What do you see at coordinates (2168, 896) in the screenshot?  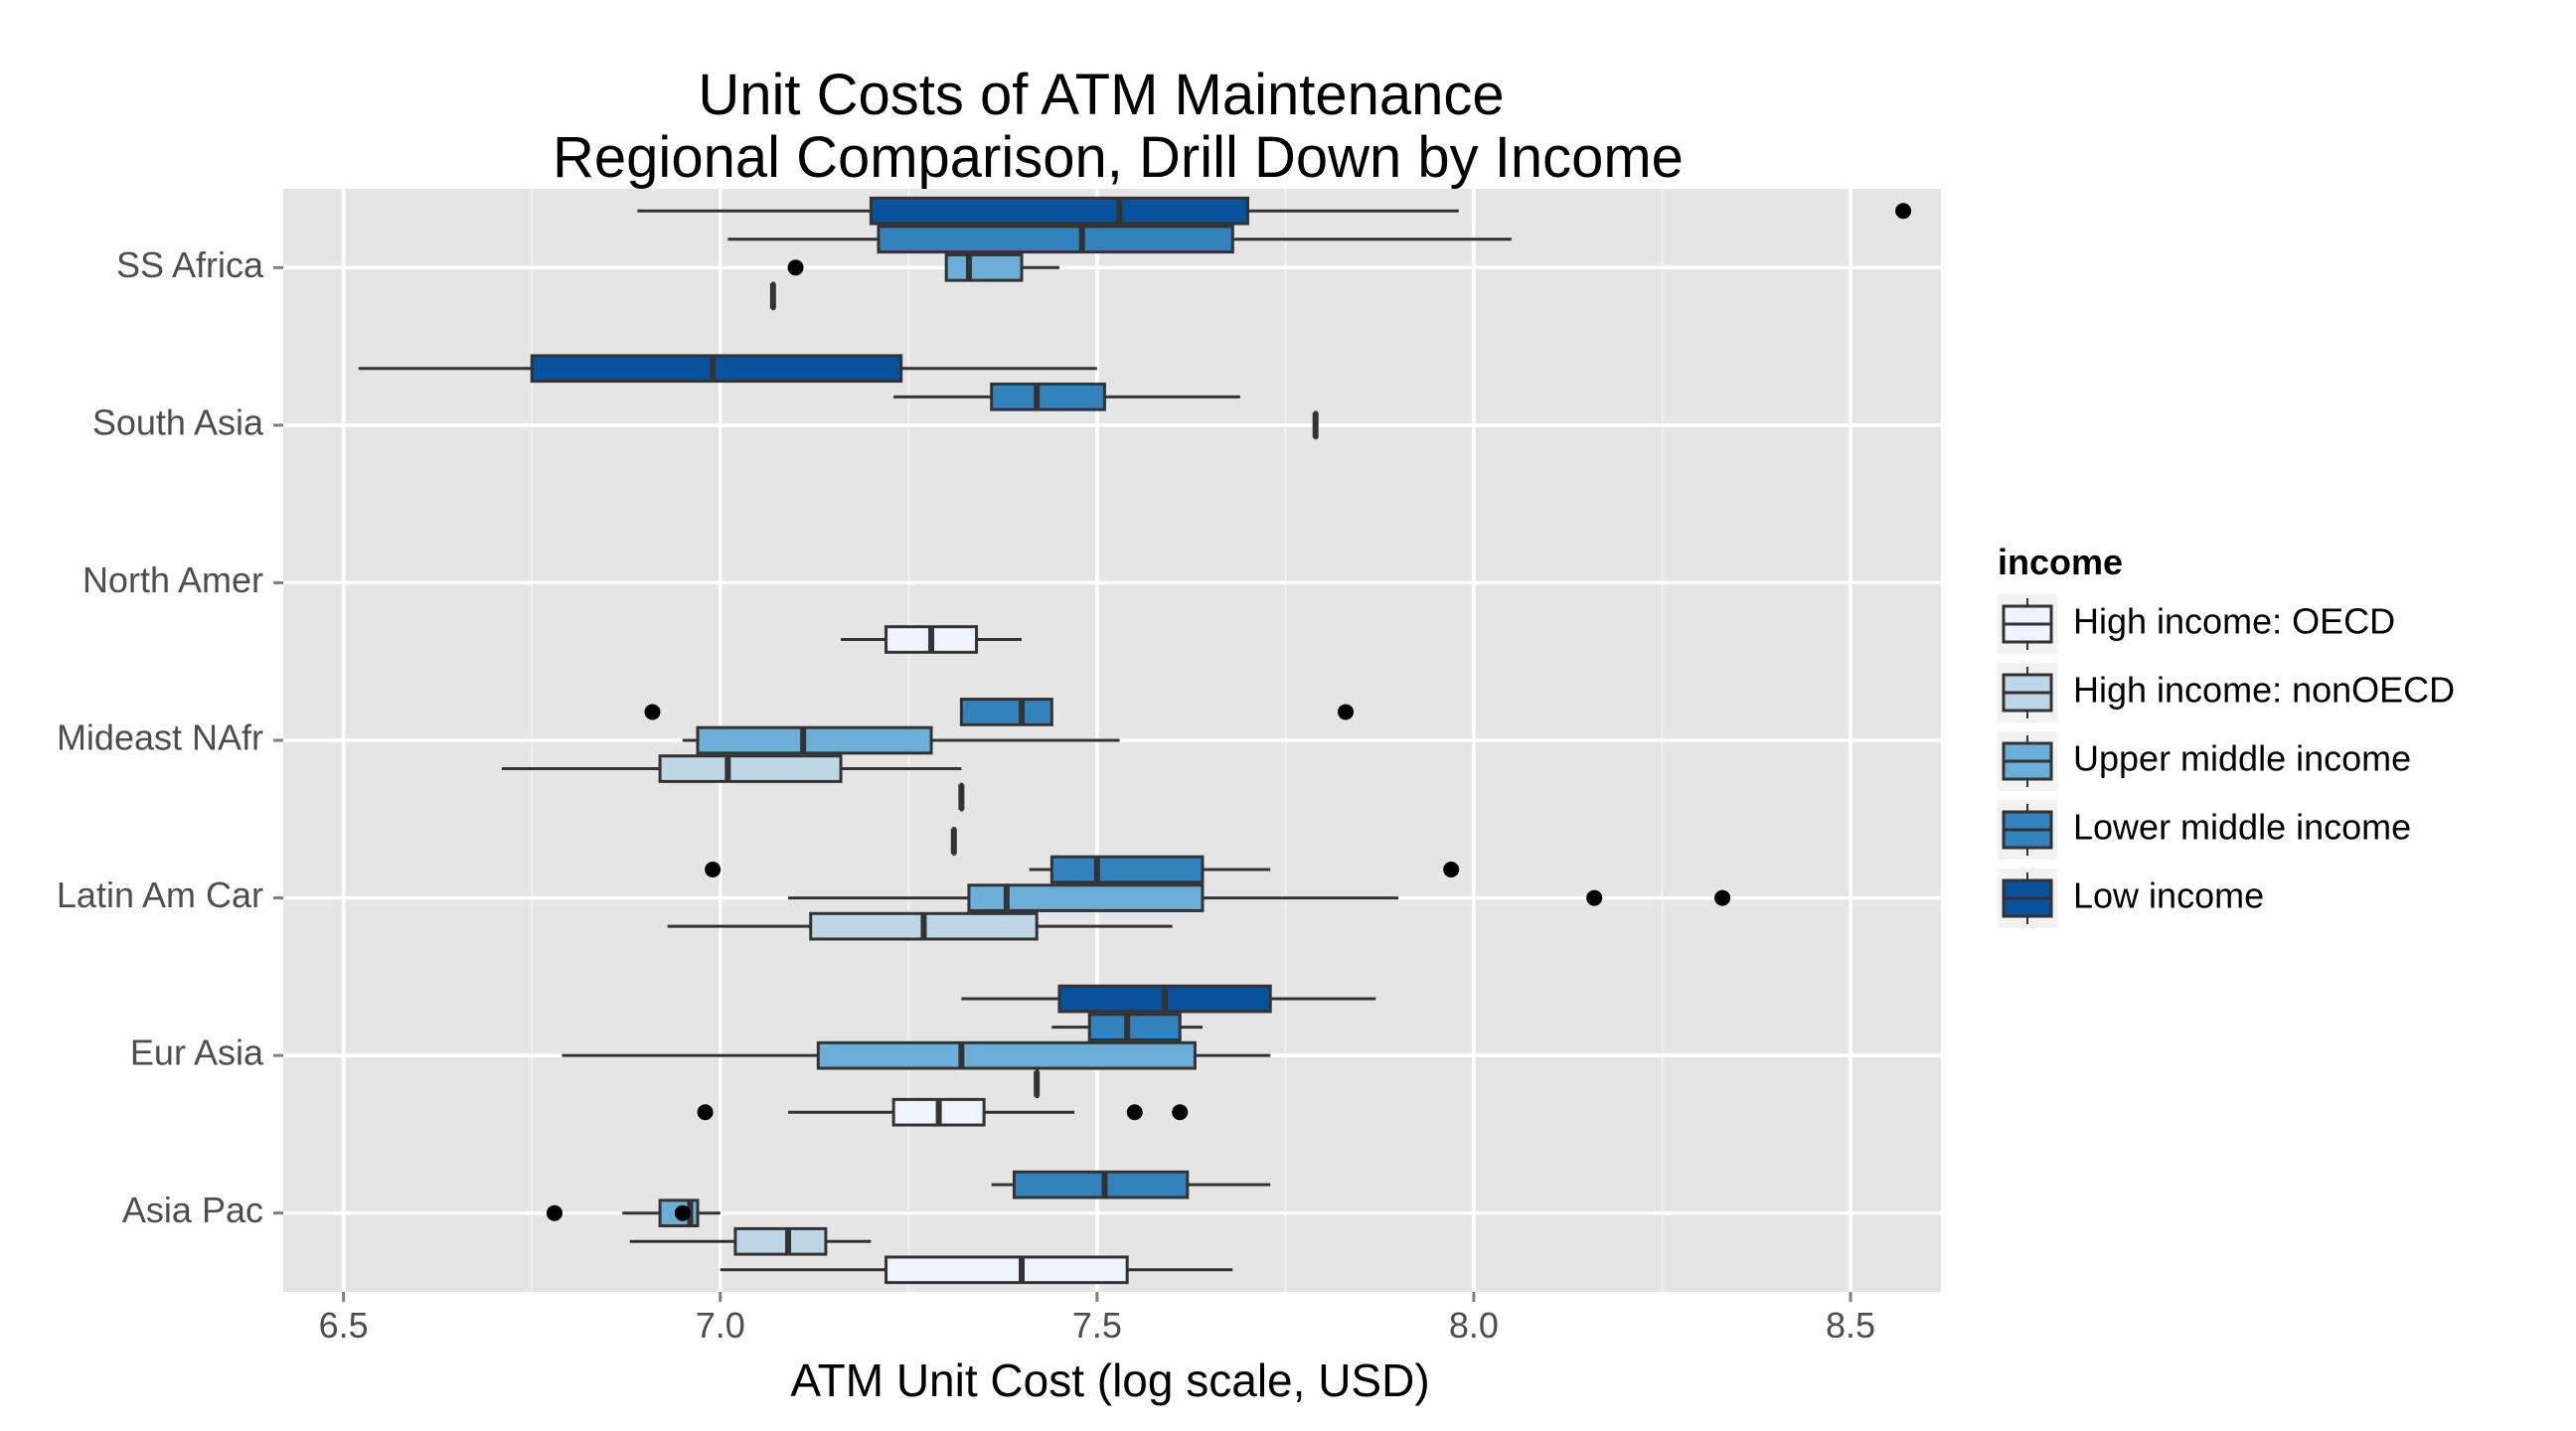 I see `legend-label: Low income` at bounding box center [2168, 896].